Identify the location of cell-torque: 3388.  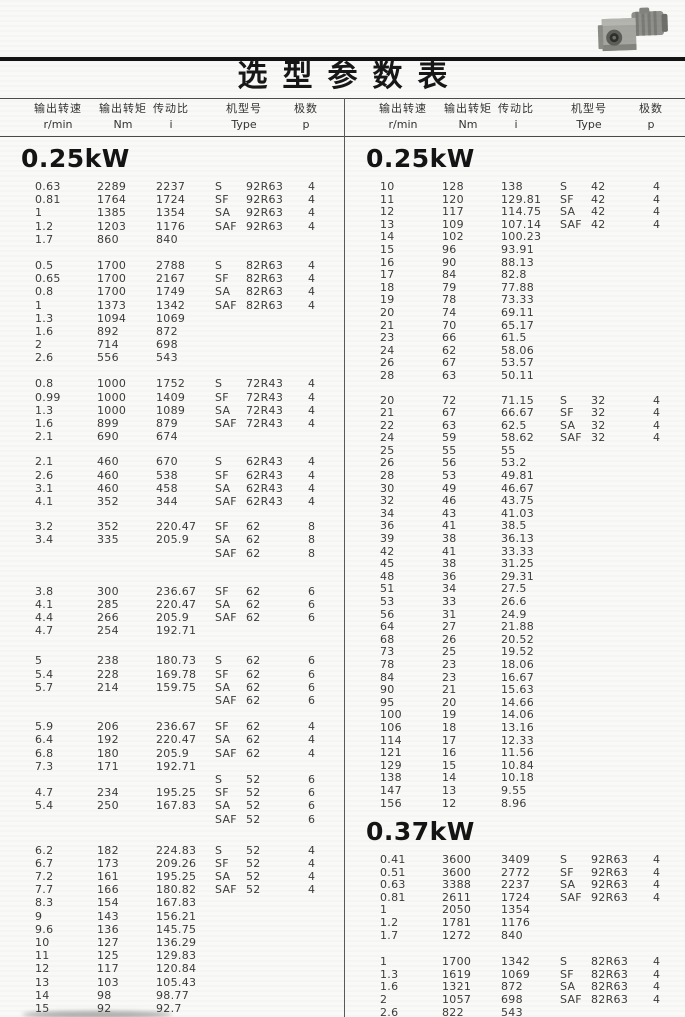
(457, 885).